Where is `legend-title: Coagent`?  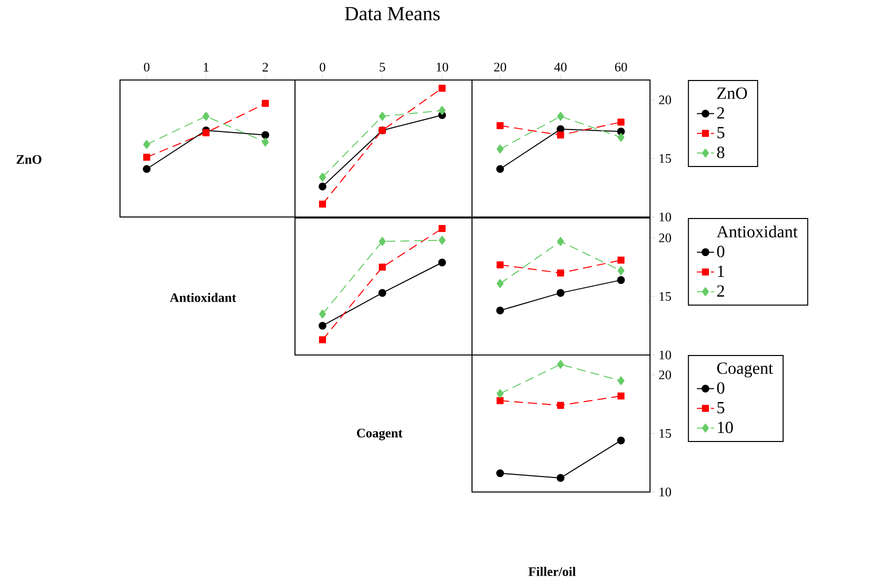
legend-title: Coagent is located at coordinates (745, 370).